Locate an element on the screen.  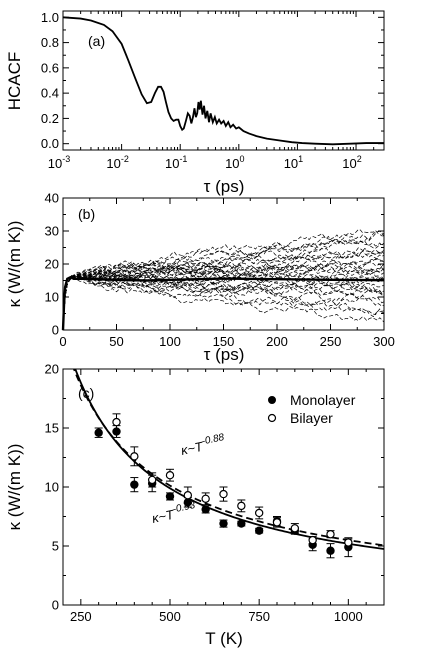
panel-a-xtick-label: 10¹ is located at coordinates (293, 162).